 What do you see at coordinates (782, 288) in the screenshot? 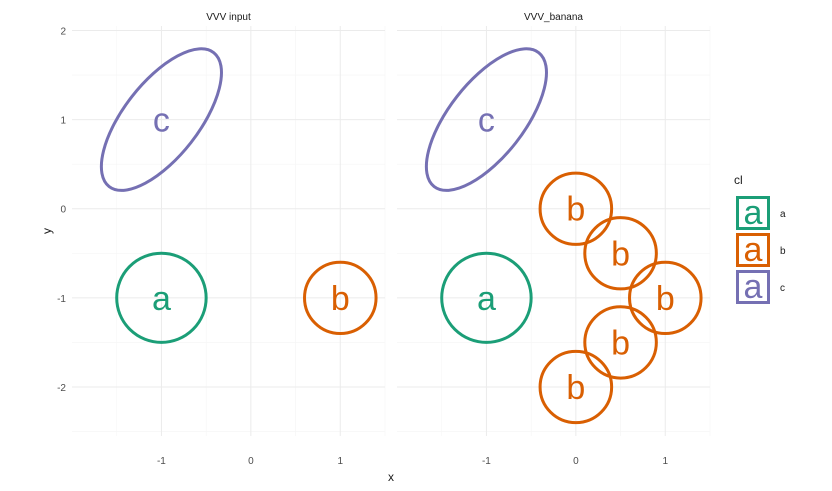
I see `legend-label-c: c` at bounding box center [782, 288].